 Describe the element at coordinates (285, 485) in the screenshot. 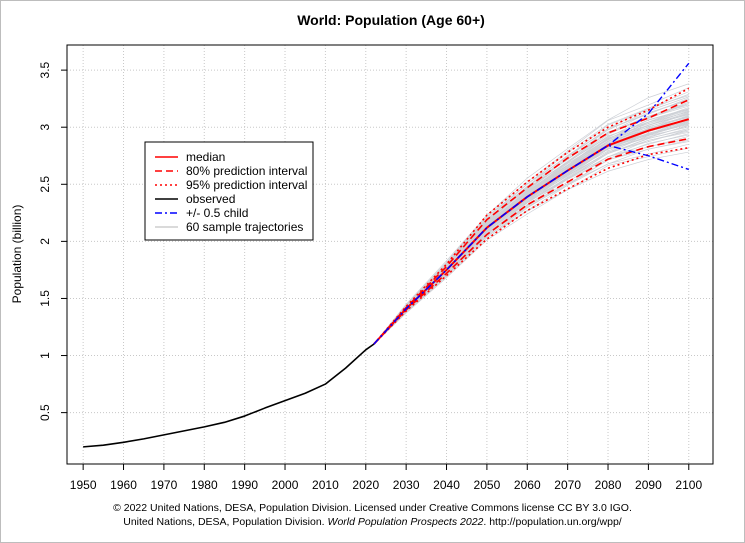

I see `x-tick-label: 2000` at that location.